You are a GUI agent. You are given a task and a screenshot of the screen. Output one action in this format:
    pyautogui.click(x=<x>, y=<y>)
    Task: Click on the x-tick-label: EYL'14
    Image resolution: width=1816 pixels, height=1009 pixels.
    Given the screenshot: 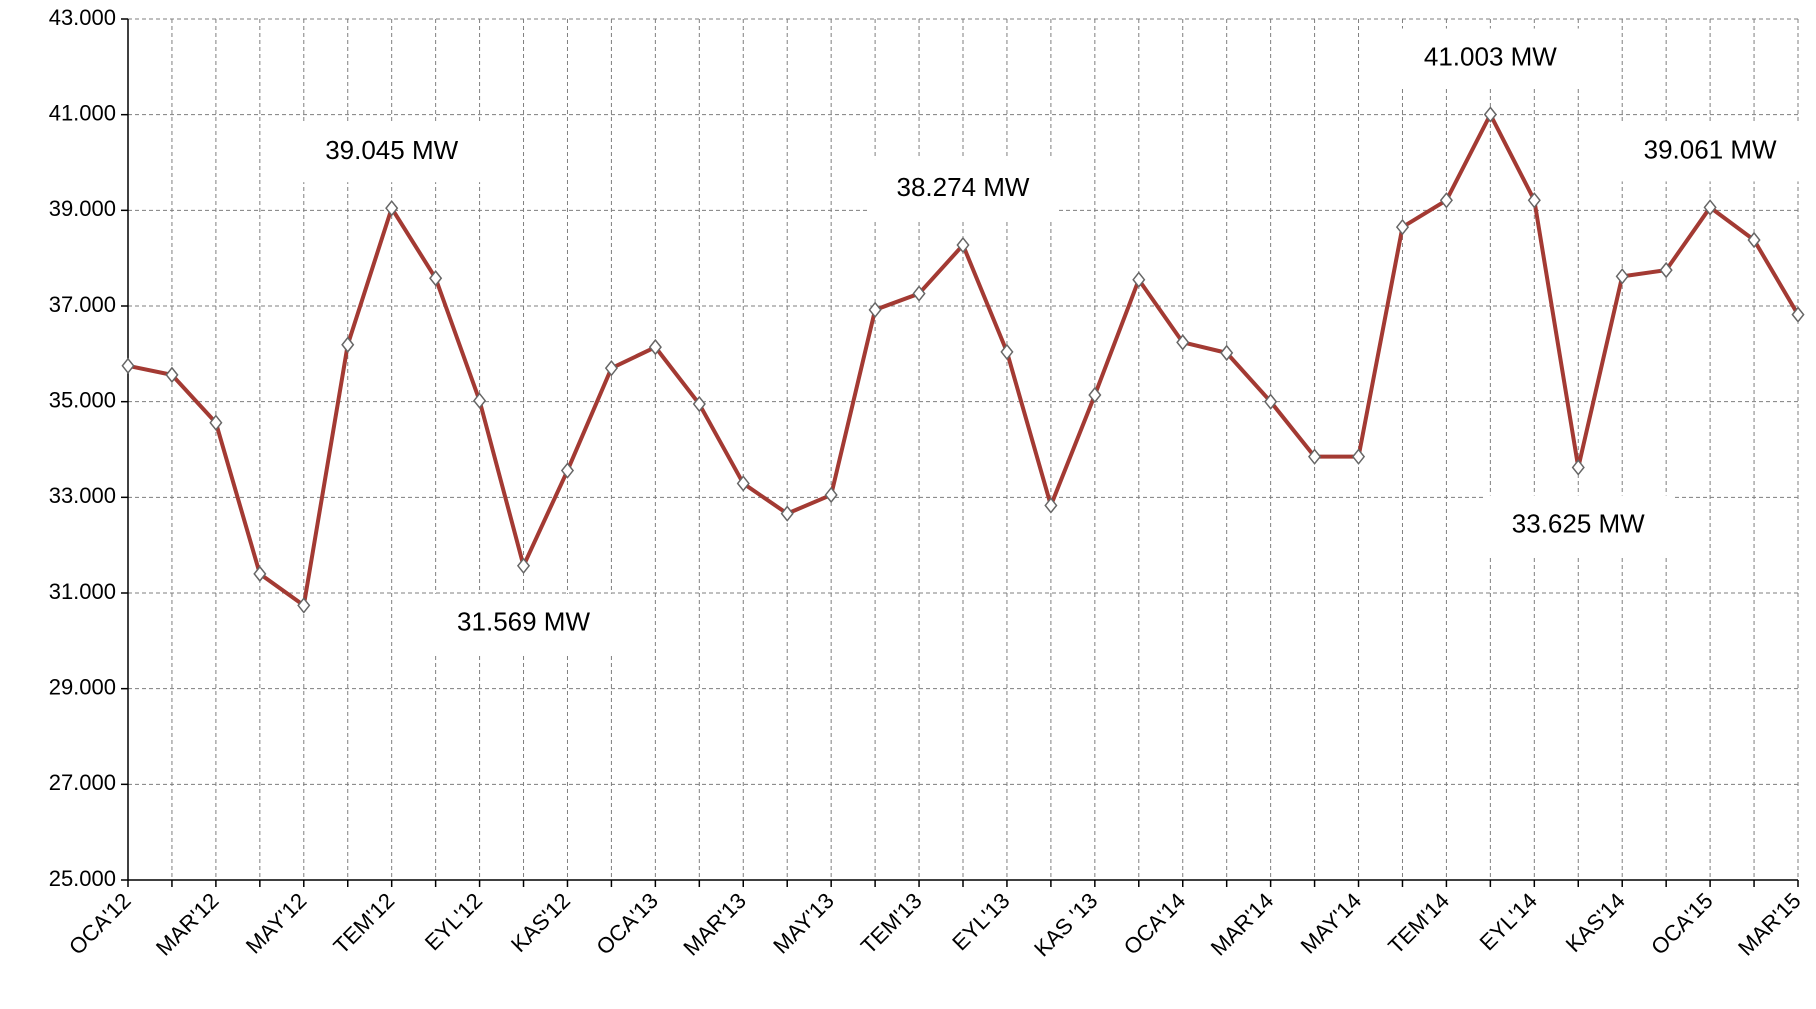 What is the action you would take?
    pyautogui.click(x=1508, y=921)
    